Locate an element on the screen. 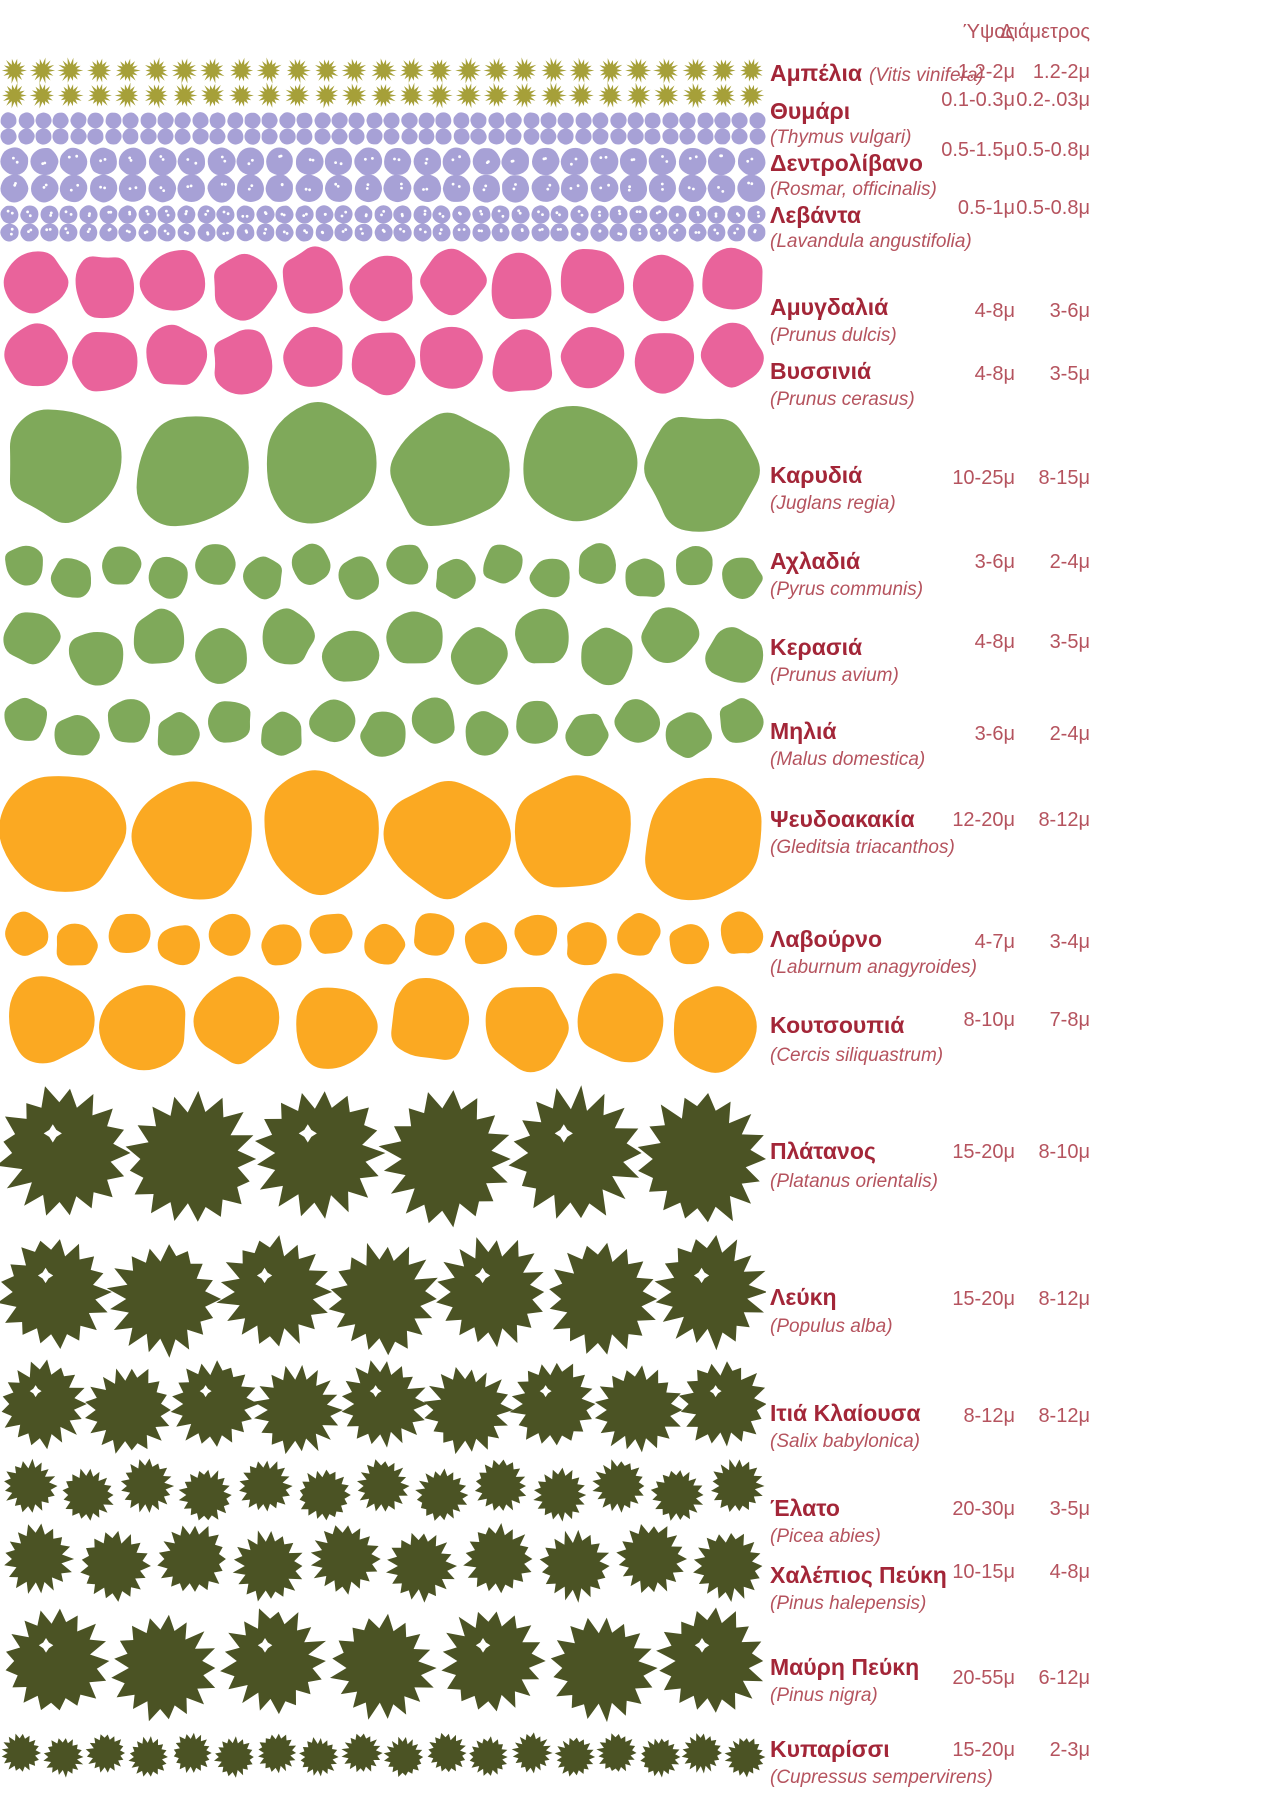 The image size is (1268, 1800). species-name-itia: Ιτιά Κλαίουσα is located at coordinates (845, 1413).